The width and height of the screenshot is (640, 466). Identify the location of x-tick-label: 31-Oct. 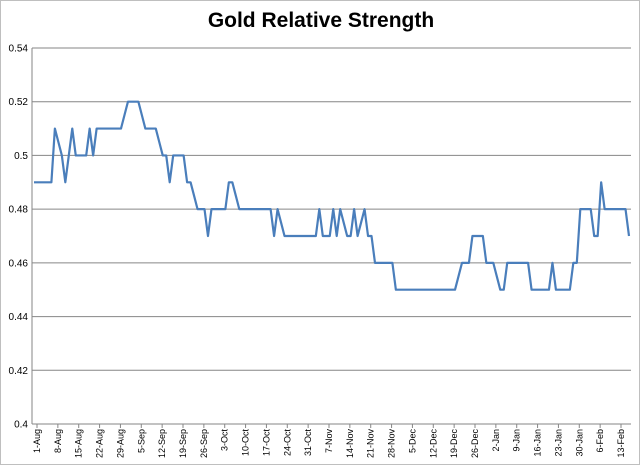
(308, 443).